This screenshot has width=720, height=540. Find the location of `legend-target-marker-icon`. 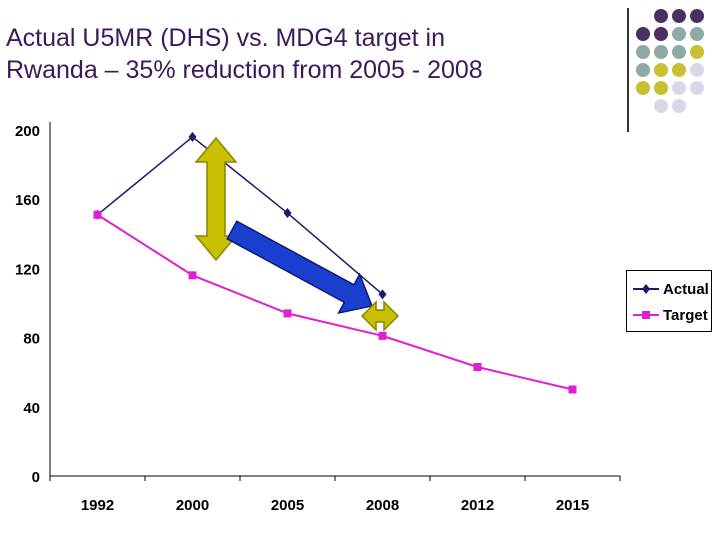

legend-target-marker-icon is located at coordinates (646, 315).